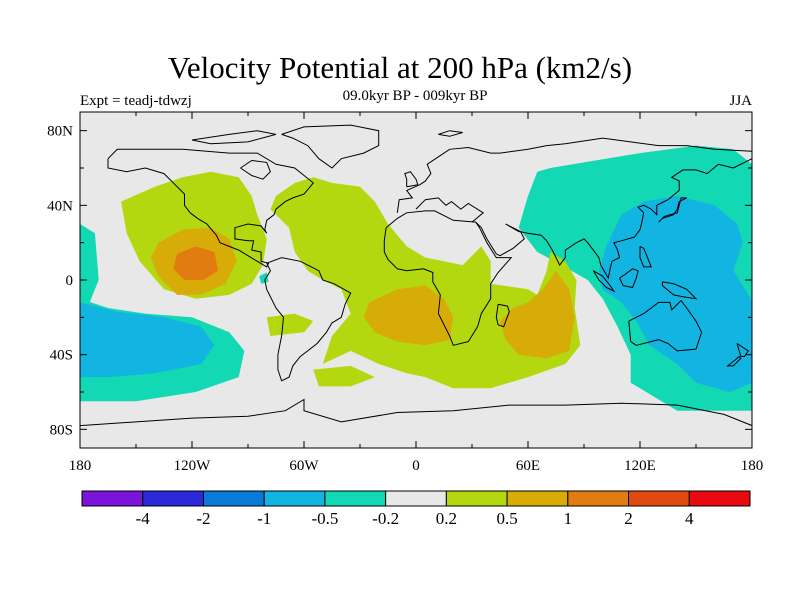  Describe the element at coordinates (264, 518) in the screenshot. I see `colorbar-label: -1` at that location.